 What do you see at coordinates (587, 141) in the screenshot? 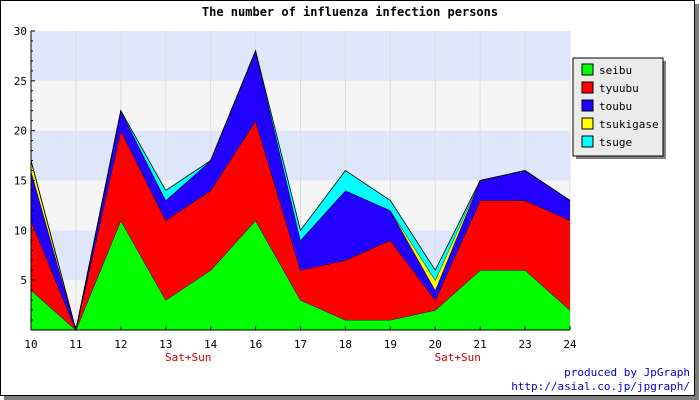
I see `legend-swatch-tsuge` at bounding box center [587, 141].